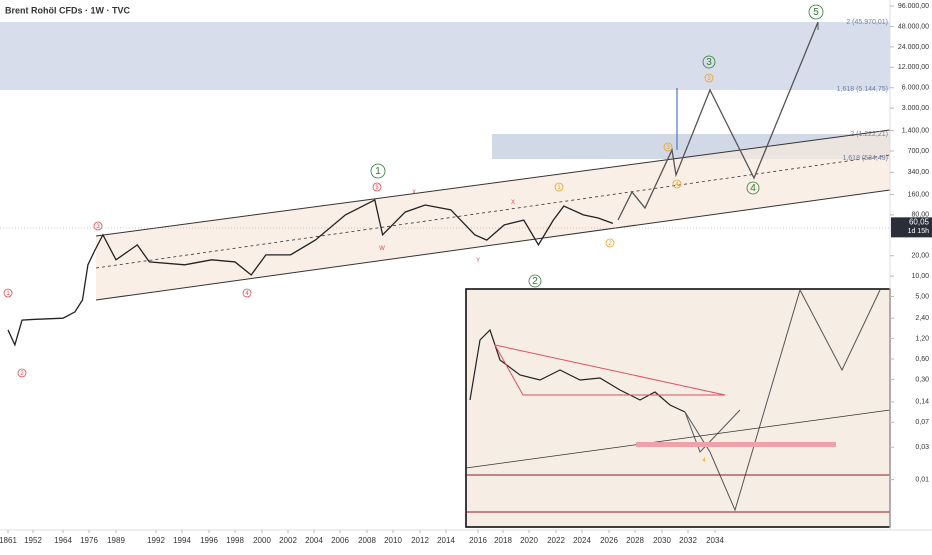  What do you see at coordinates (116, 540) in the screenshot?
I see `x-tick-label: 1989` at bounding box center [116, 540].